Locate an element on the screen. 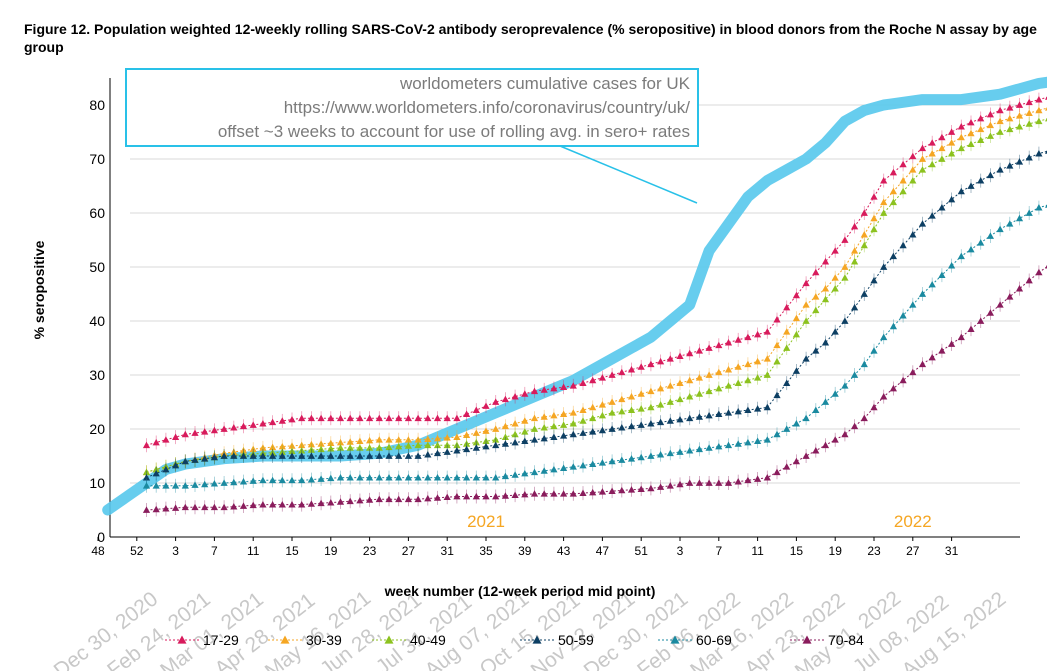 Image resolution: width=1047 pixels, height=671 pixels. legend: 17-29 30-39 40-49 50-59 60-69 70-84 is located at coordinates (514, 640).